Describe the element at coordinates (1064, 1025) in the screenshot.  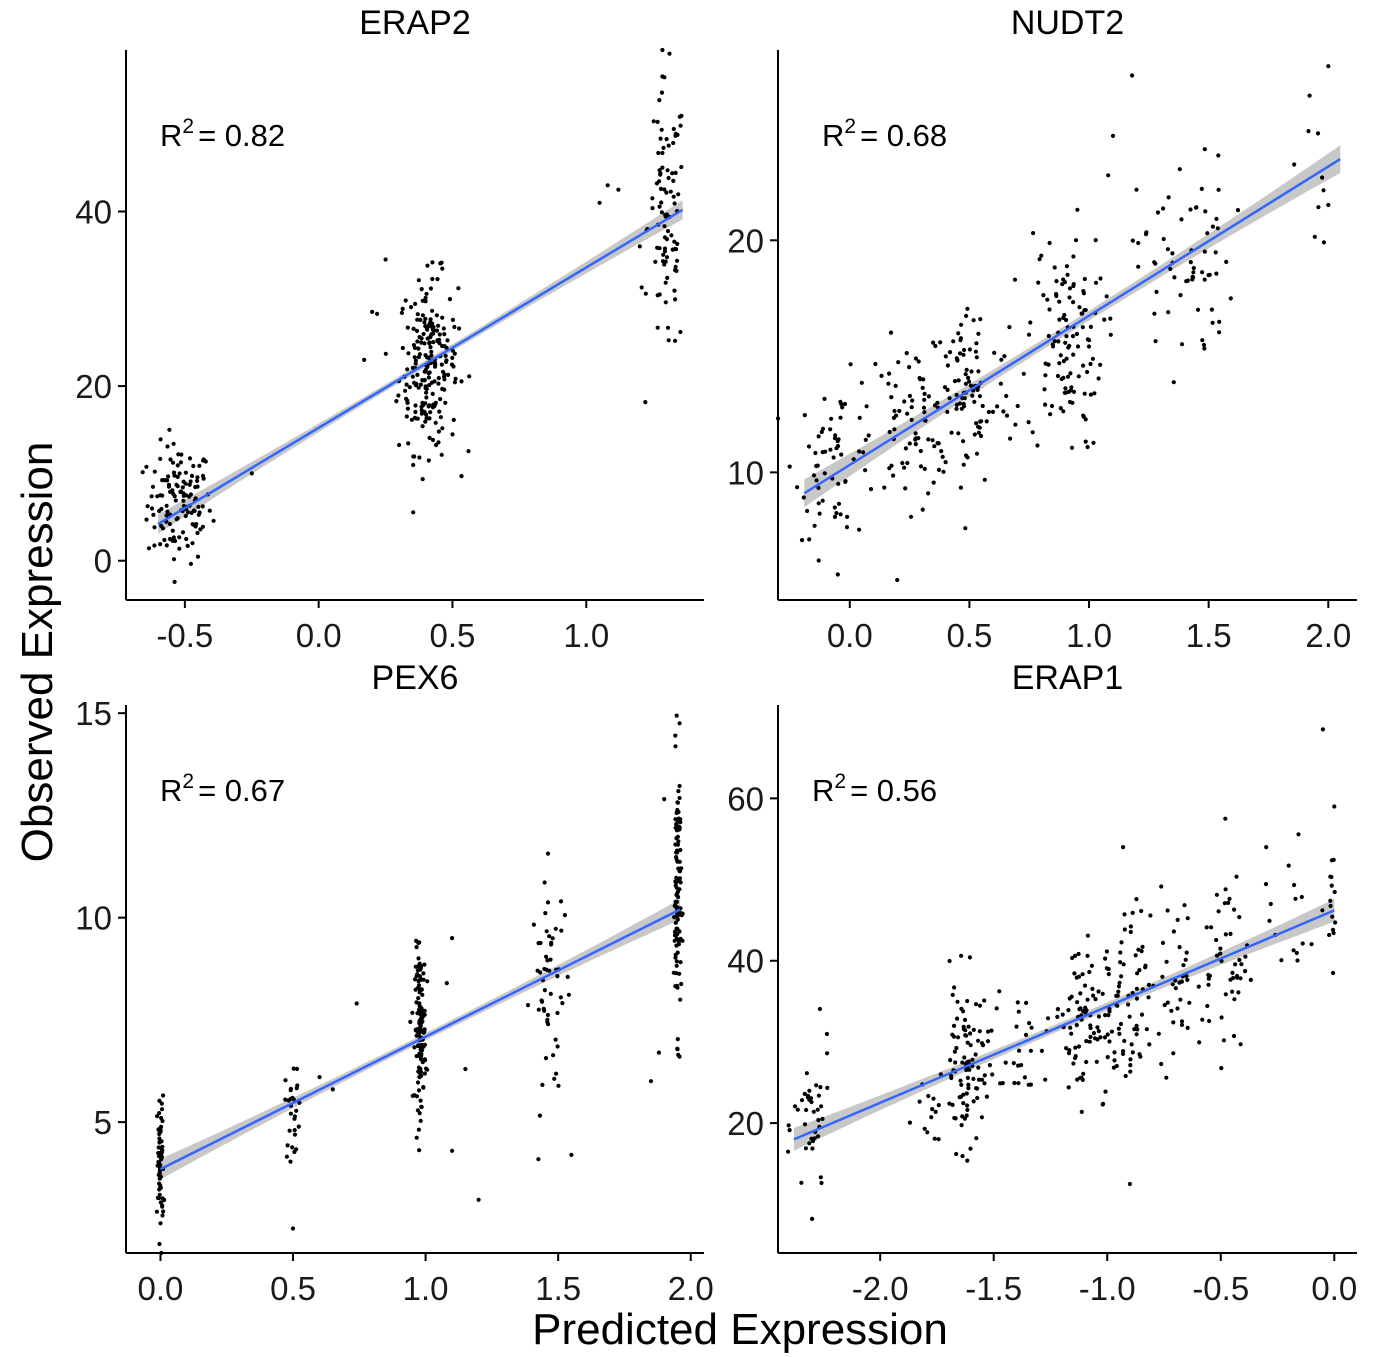
I see `regression-line` at that location.